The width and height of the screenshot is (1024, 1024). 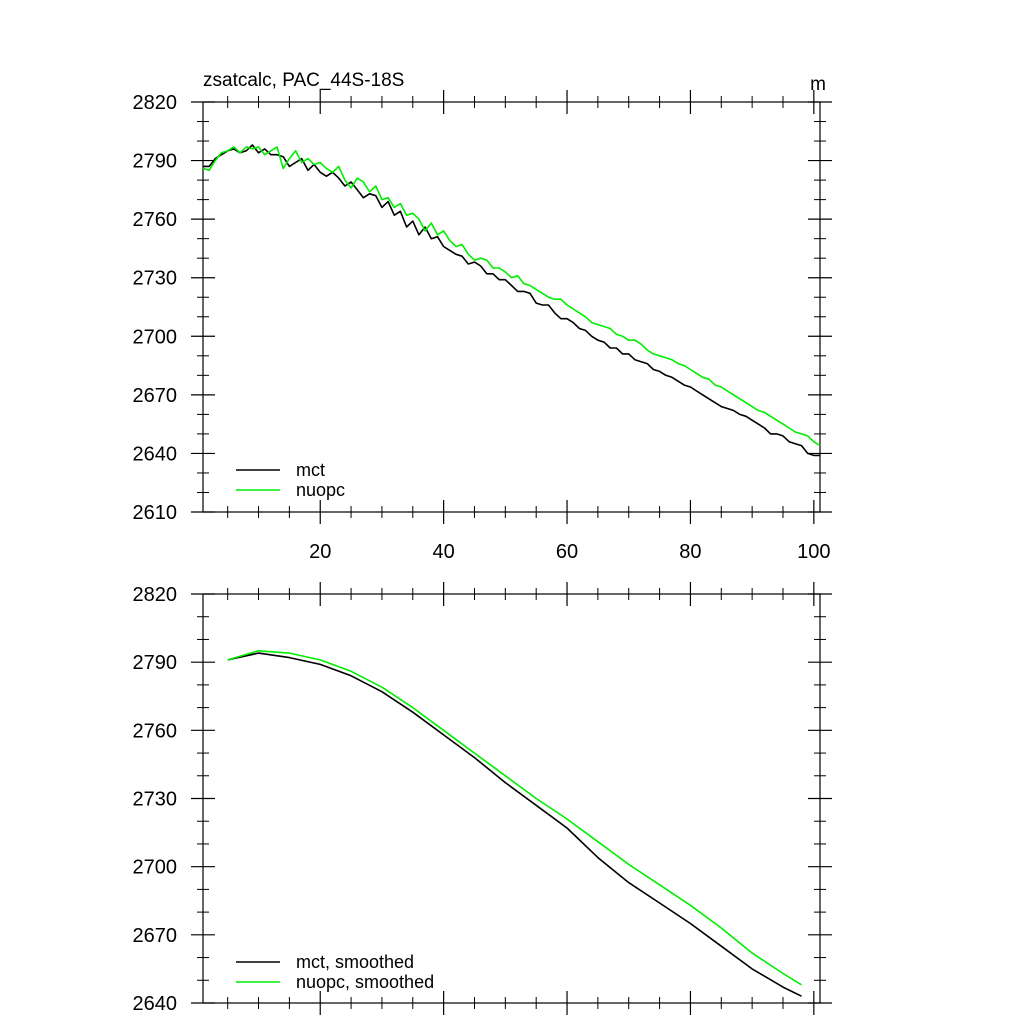 What do you see at coordinates (155, 220) in the screenshot?
I see `chart-0-ytick-label: 2760` at bounding box center [155, 220].